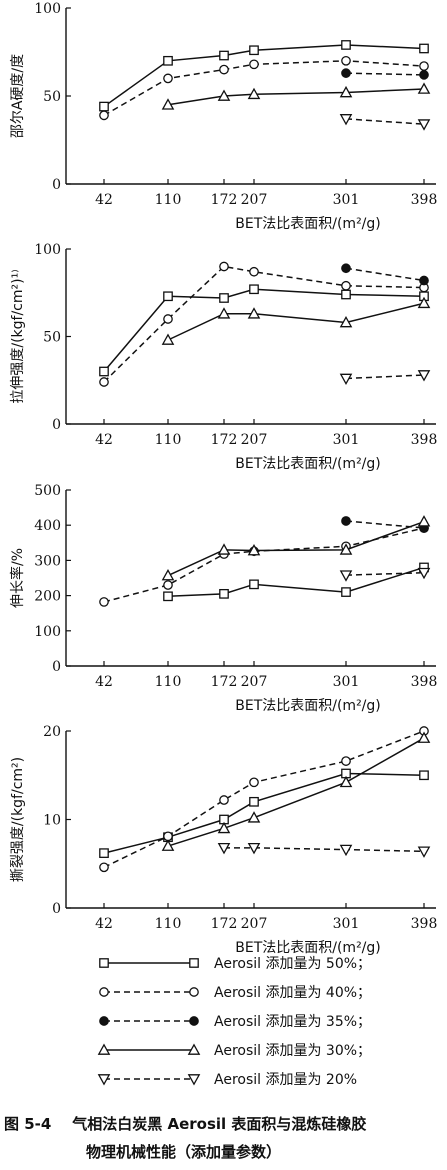 This screenshot has height=1170, width=447. I want to click on figure-caption-line1: 图 5-4 气相法白炭黑 Aerosil 表面积与混炼硅橡胶, so click(225, 1123).